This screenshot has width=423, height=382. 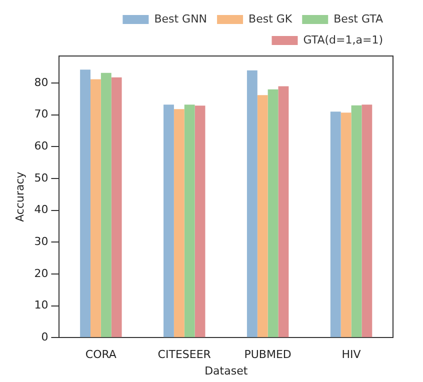 What do you see at coordinates (226, 371) in the screenshot?
I see `x-axis-title: Dataset` at bounding box center [226, 371].